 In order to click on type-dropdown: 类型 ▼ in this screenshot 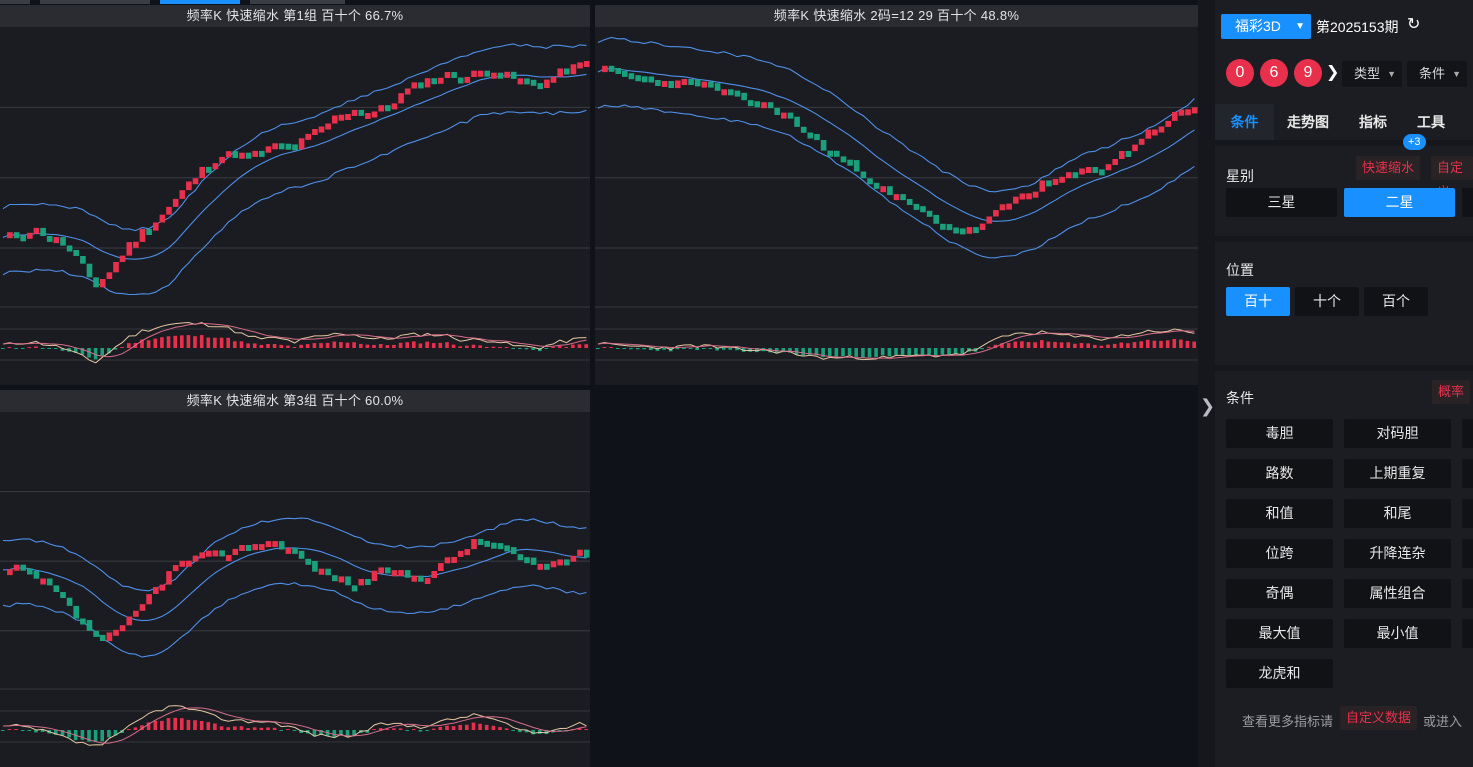, I will do `click(1372, 74)`.